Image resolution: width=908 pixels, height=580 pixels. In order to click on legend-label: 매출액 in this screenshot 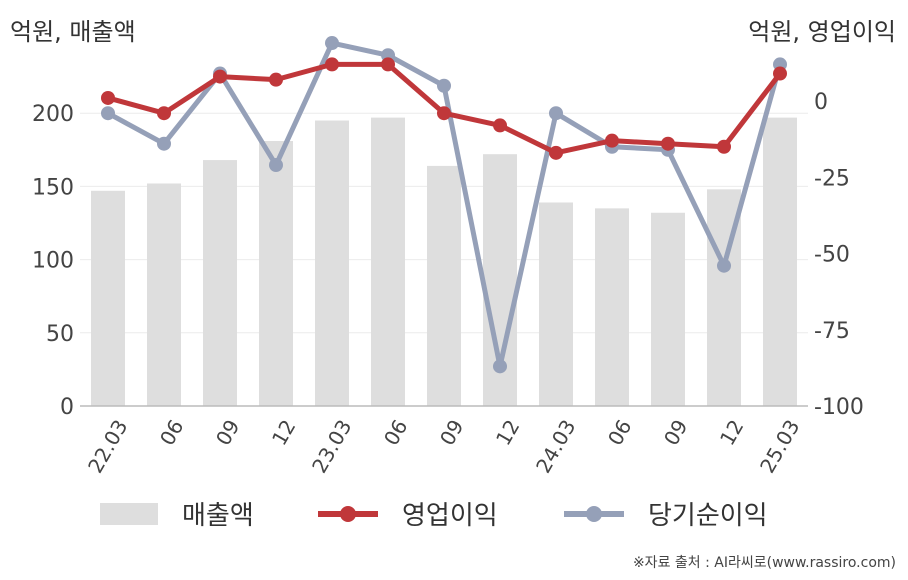, I will do `click(218, 516)`.